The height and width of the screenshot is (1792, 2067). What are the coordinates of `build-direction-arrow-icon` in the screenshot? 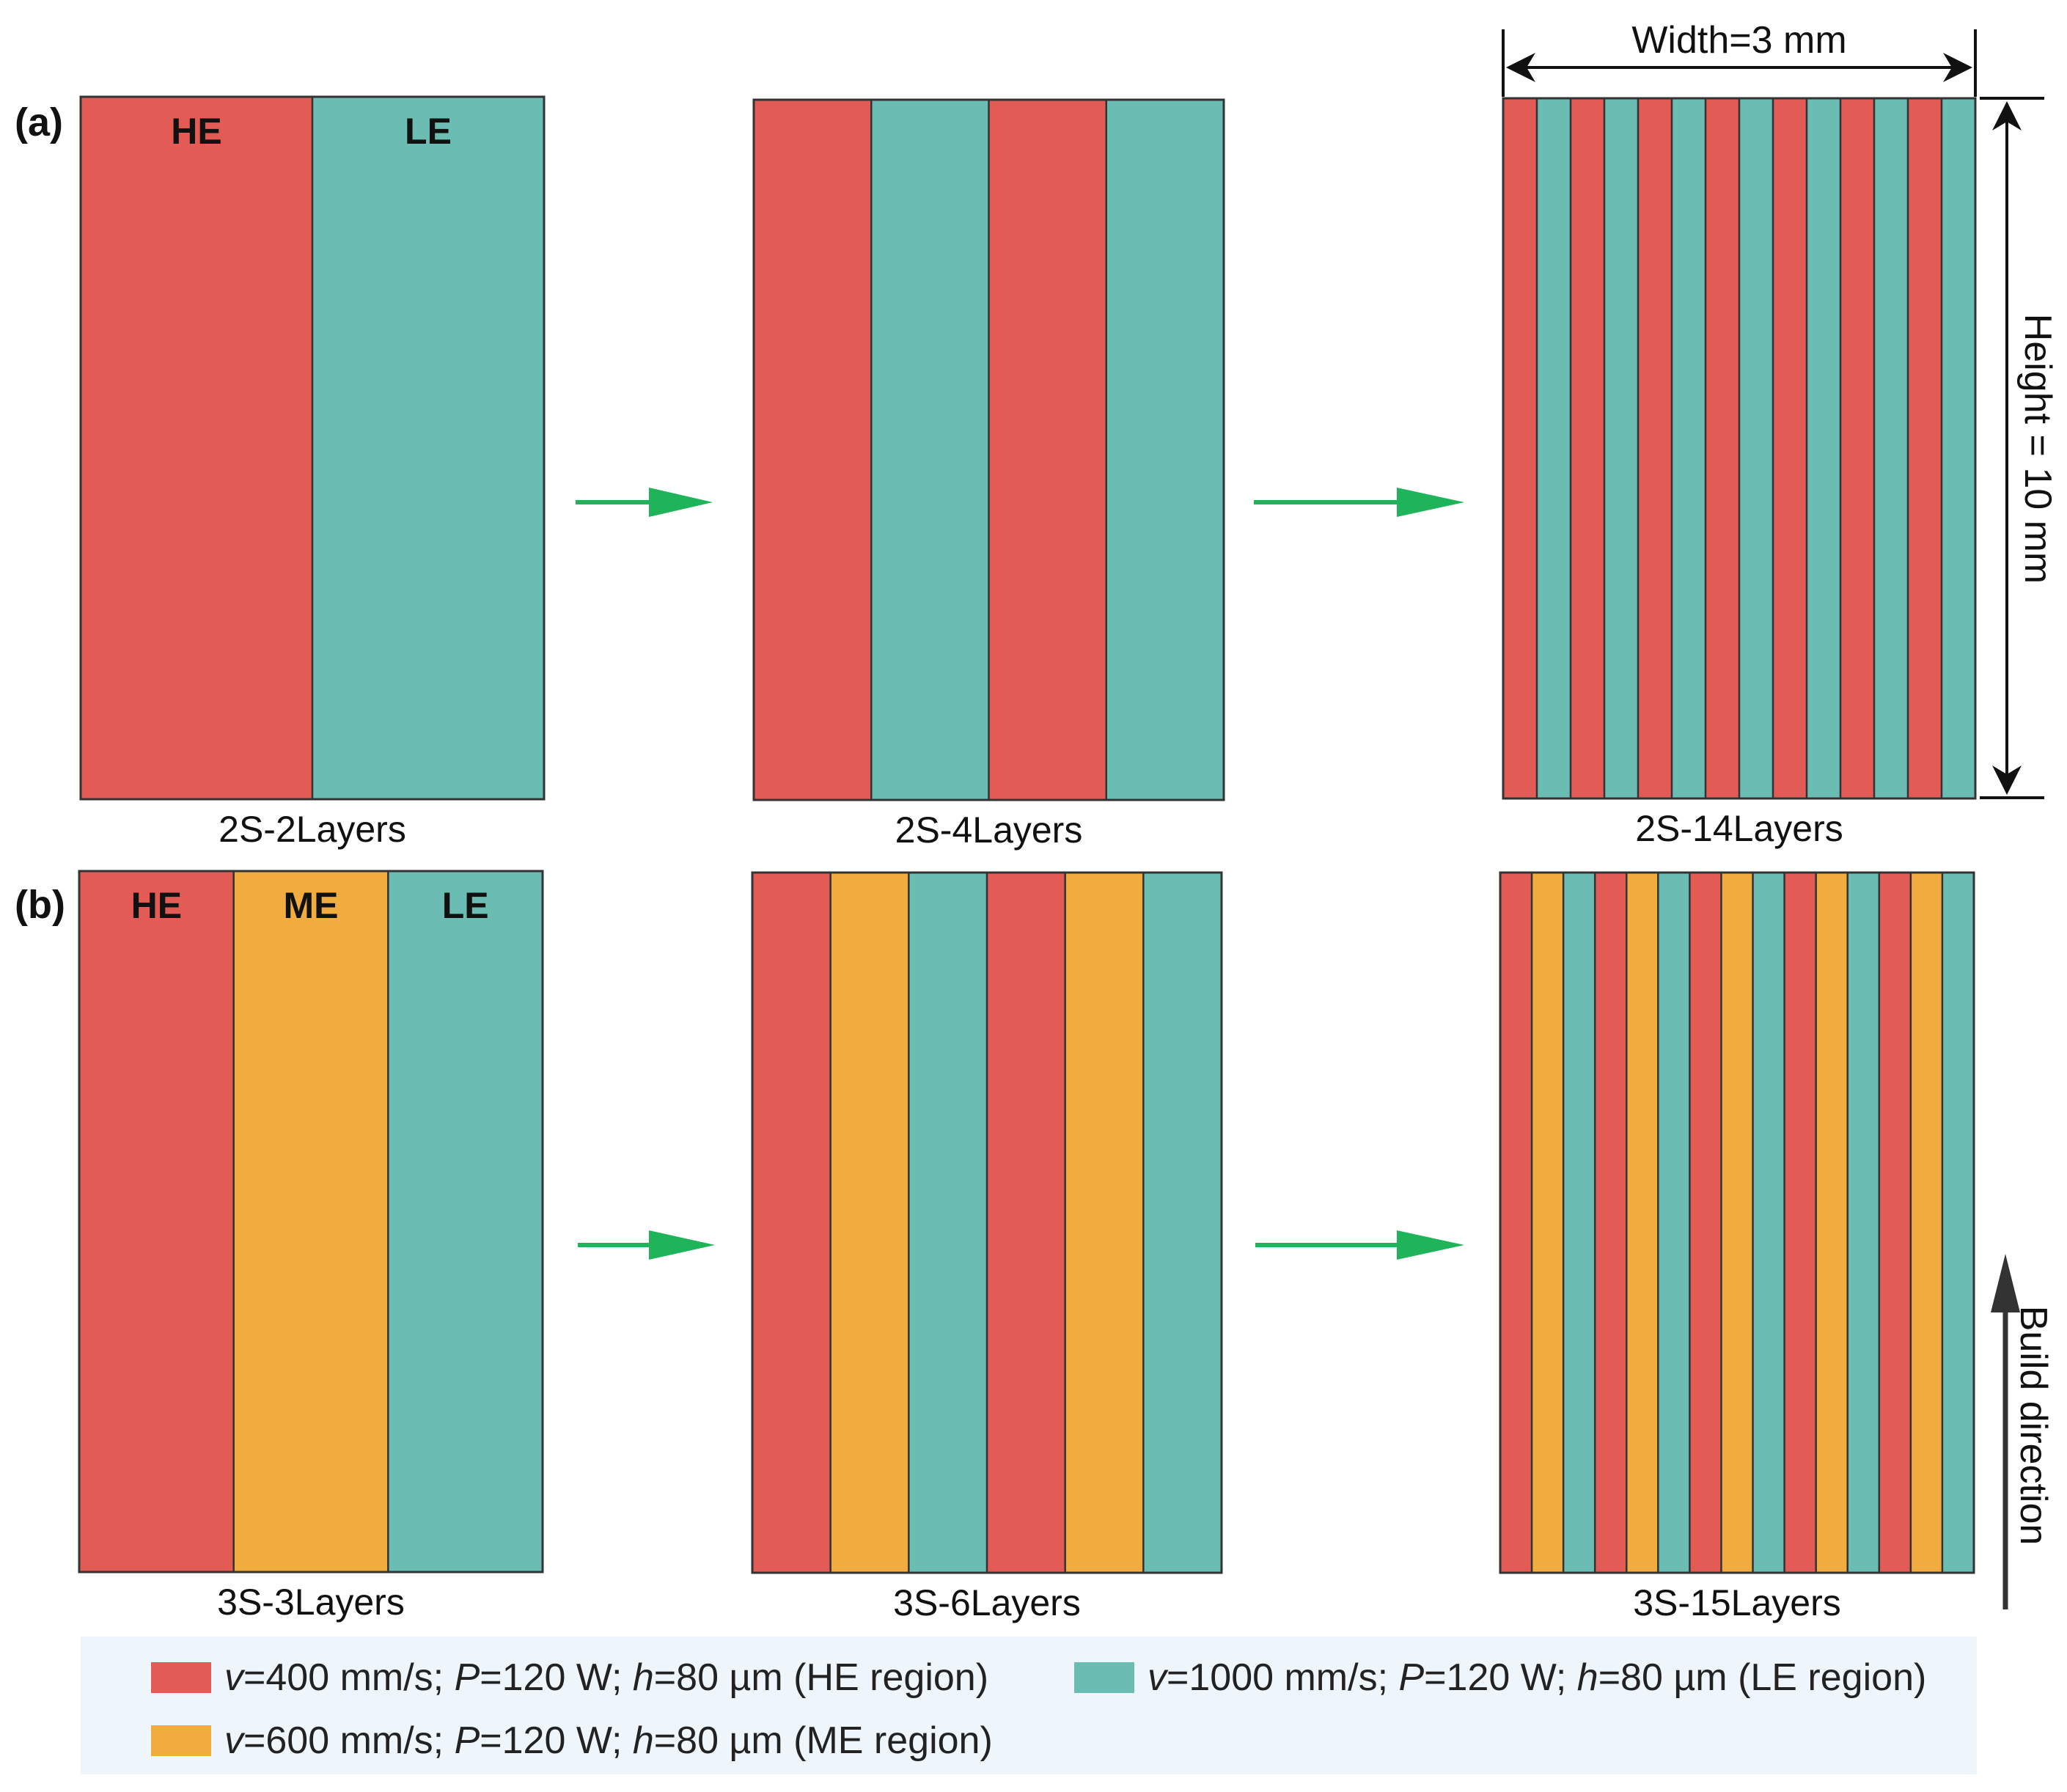 It's located at (2006, 1283).